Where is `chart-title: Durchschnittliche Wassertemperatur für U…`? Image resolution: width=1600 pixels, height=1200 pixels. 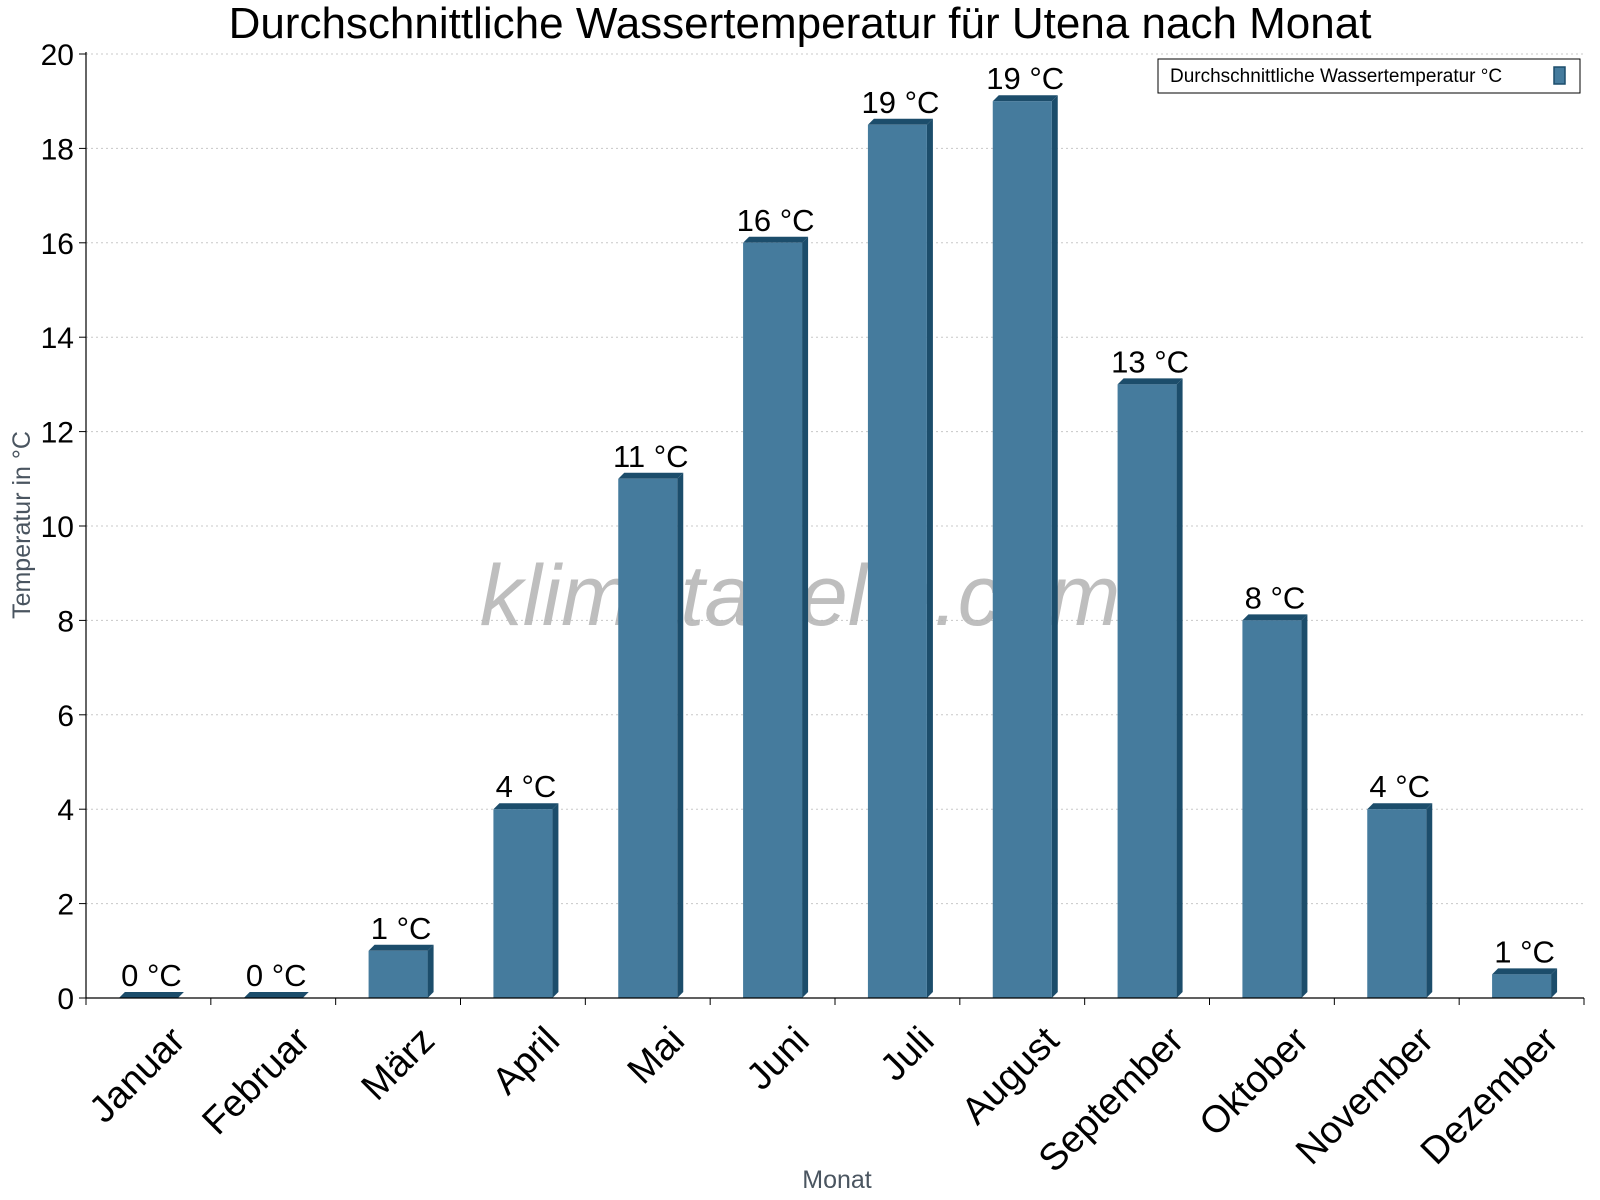
chart-title: Durchschnittliche Wassertemperatur für U… is located at coordinates (800, 24).